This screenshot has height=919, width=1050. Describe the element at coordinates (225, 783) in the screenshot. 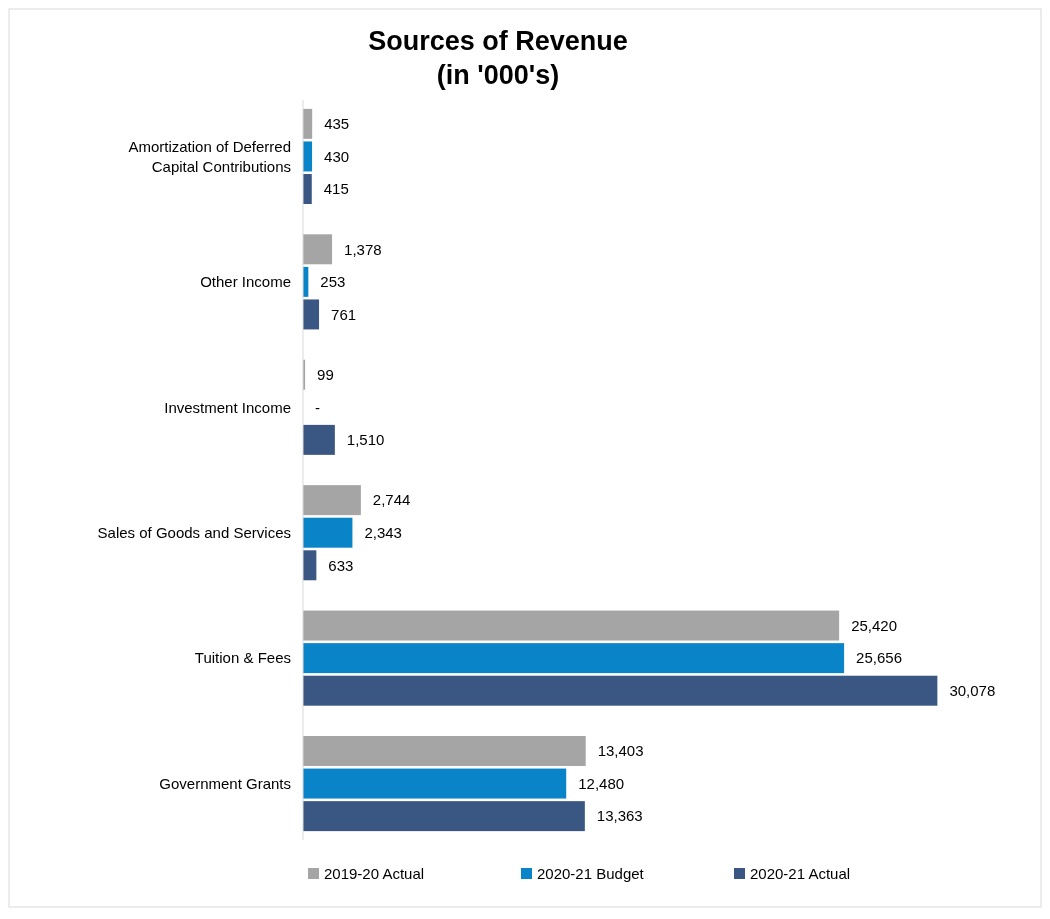

I see `y-tick-label: Government Grants` at that location.